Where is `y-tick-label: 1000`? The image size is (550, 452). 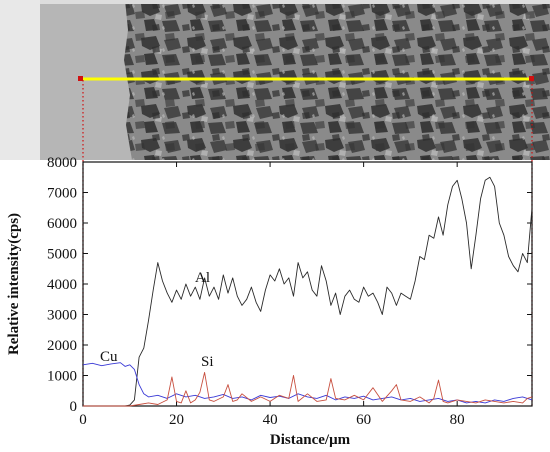 y-tick-label: 1000 is located at coordinates (62, 377).